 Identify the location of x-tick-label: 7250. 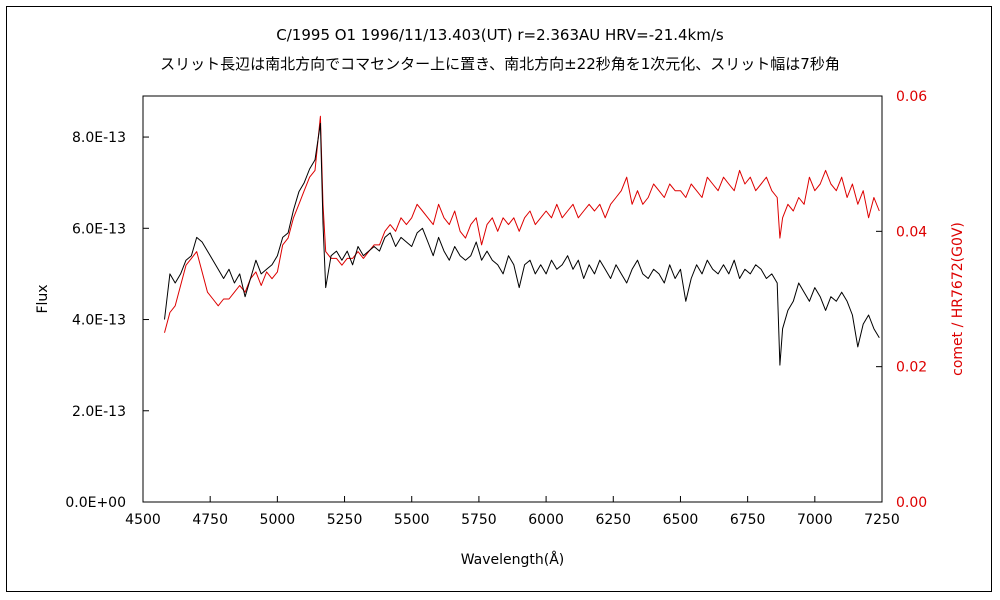
(882, 520).